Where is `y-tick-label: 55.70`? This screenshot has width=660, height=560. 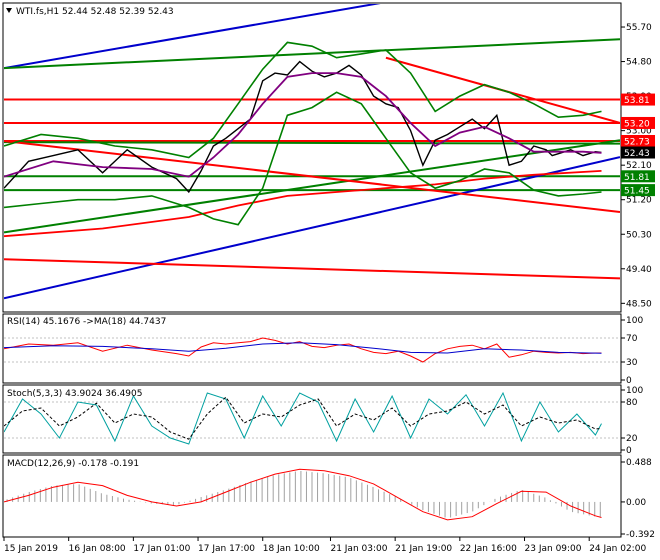 y-tick-label: 55.70 is located at coordinates (639, 28).